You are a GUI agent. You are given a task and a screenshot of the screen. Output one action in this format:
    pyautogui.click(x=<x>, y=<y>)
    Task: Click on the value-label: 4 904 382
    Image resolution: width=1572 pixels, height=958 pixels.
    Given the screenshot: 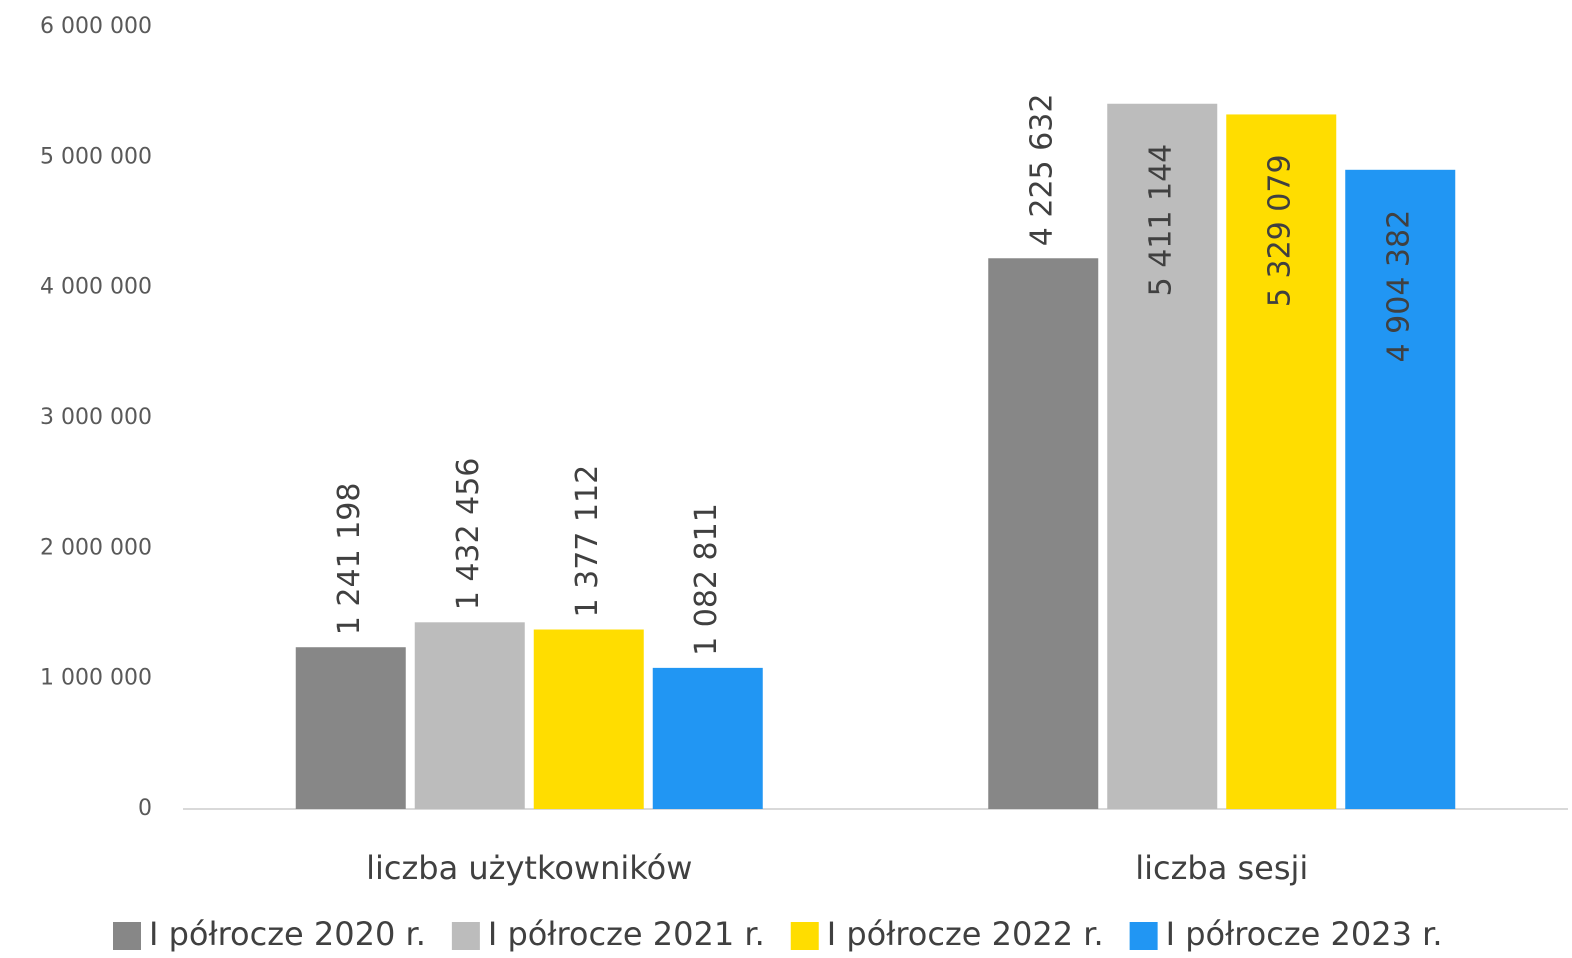 What is the action you would take?
    pyautogui.click(x=1399, y=286)
    